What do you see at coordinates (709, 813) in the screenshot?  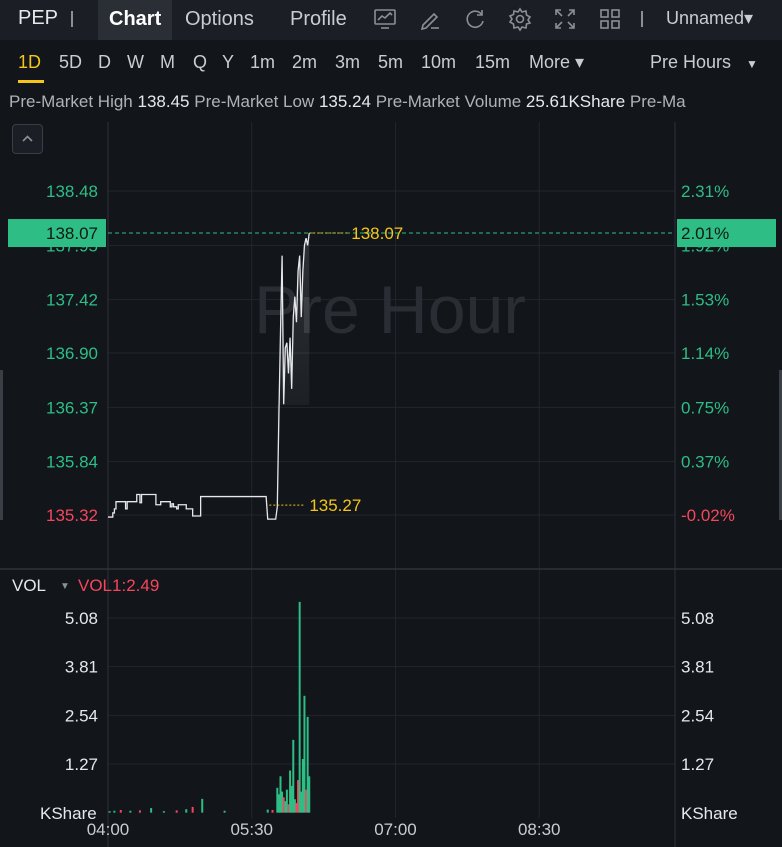 I see `volume-unit-right: KShare` at bounding box center [709, 813].